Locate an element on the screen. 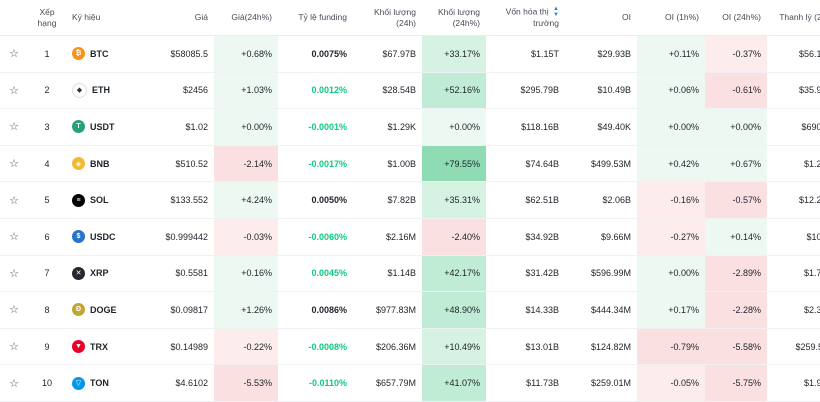  liquidation-cell: $1.71M is located at coordinates (793, 274).